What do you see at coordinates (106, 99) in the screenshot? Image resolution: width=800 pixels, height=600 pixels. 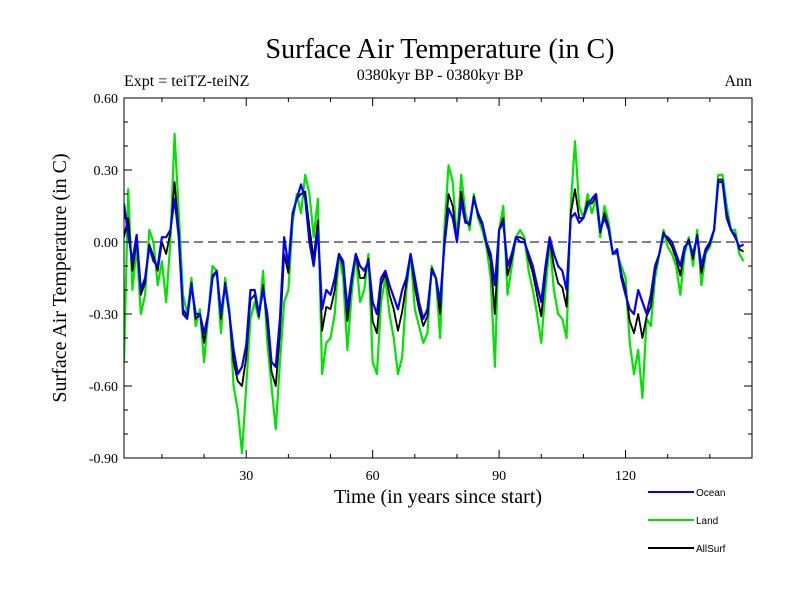 I see `y-tick-label: 0.60` at bounding box center [106, 99].